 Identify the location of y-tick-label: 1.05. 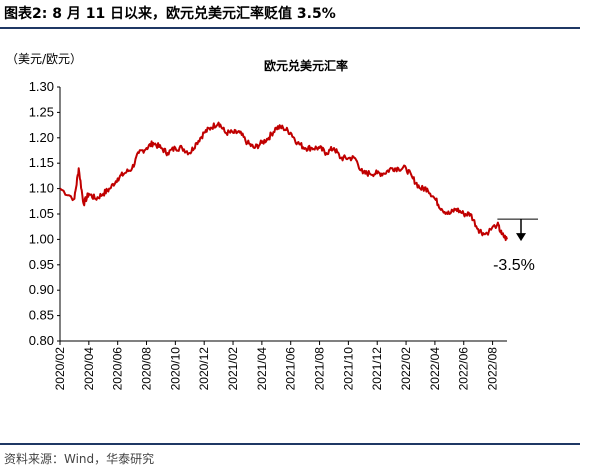
(41, 213).